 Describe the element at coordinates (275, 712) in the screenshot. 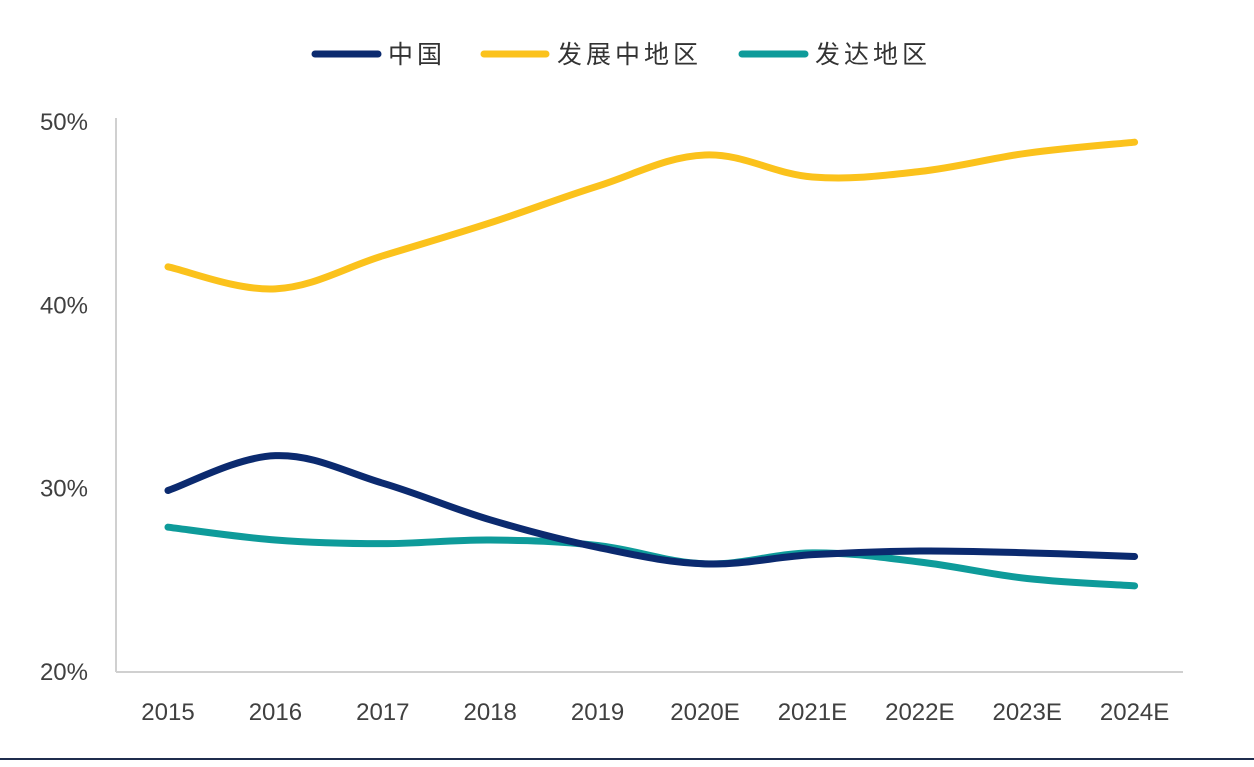

I see `x-tick-label: 2016` at that location.